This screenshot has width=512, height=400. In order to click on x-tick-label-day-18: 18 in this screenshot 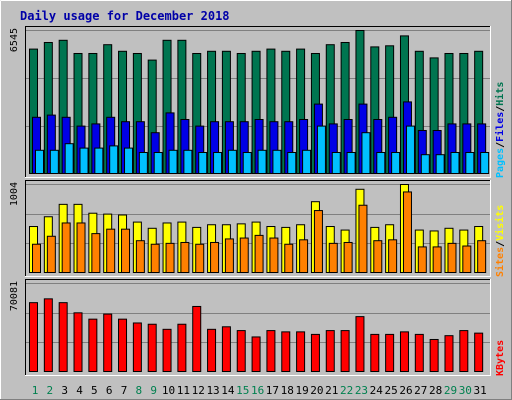, I will do `click(287, 390)`.